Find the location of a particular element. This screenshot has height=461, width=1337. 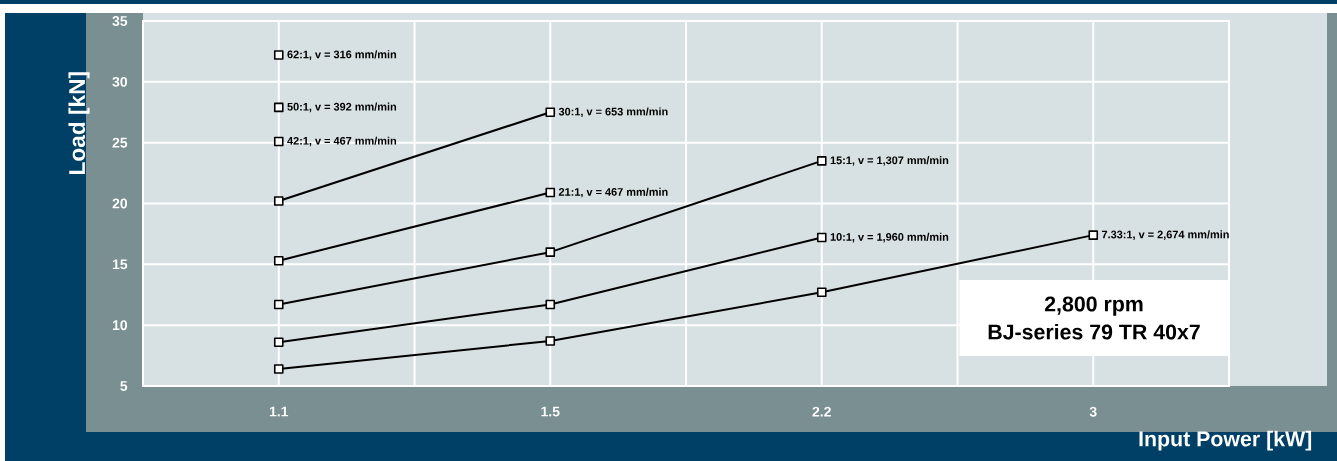

y-axis-title: Load [kN] is located at coordinates (79, 123).